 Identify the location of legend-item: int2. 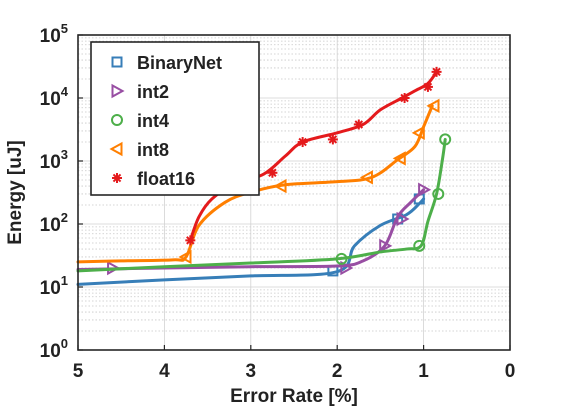
(140, 92).